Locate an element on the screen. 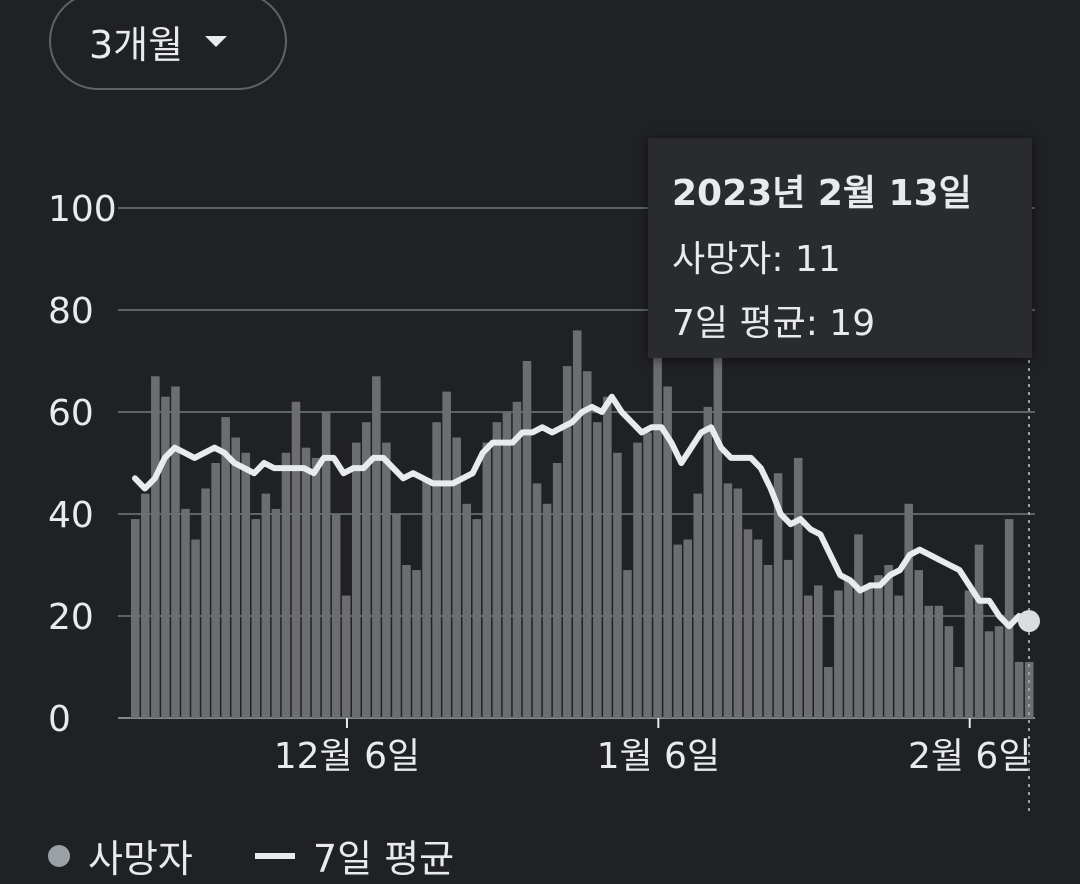  average-line-end-point is located at coordinates (1029, 621).